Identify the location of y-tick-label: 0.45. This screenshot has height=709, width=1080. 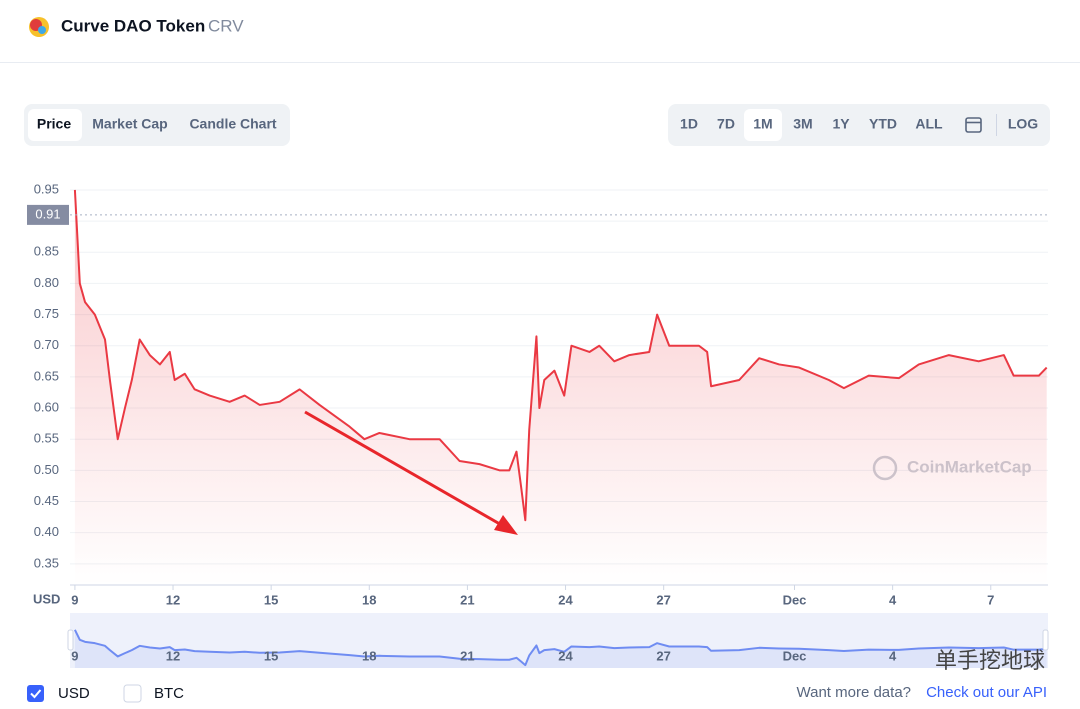
(46, 500).